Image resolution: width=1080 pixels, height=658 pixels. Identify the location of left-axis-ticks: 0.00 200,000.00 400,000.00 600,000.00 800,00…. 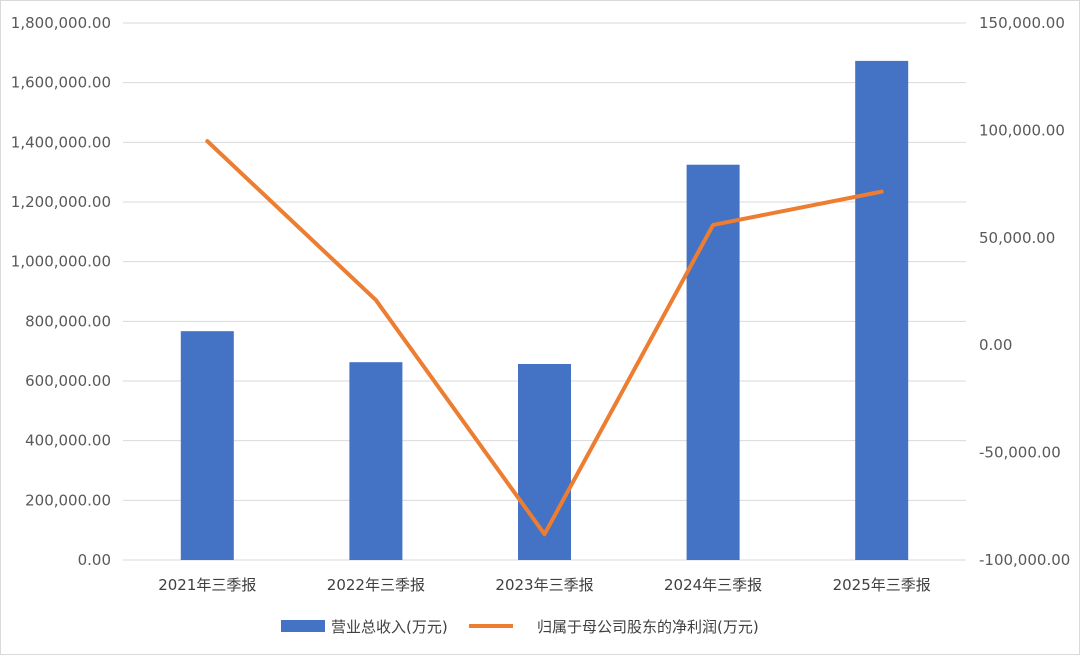
(61, 291).